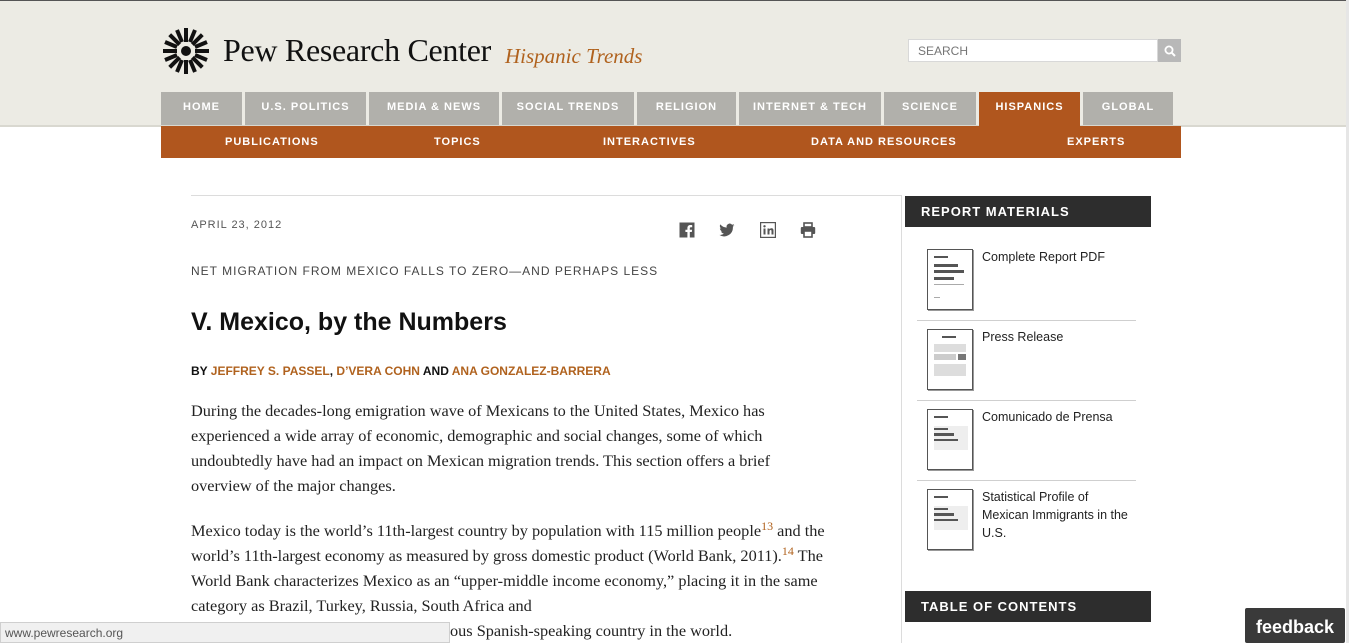 Image resolution: width=1349 pixels, height=643 pixels. I want to click on twitter-icon, so click(727, 230).